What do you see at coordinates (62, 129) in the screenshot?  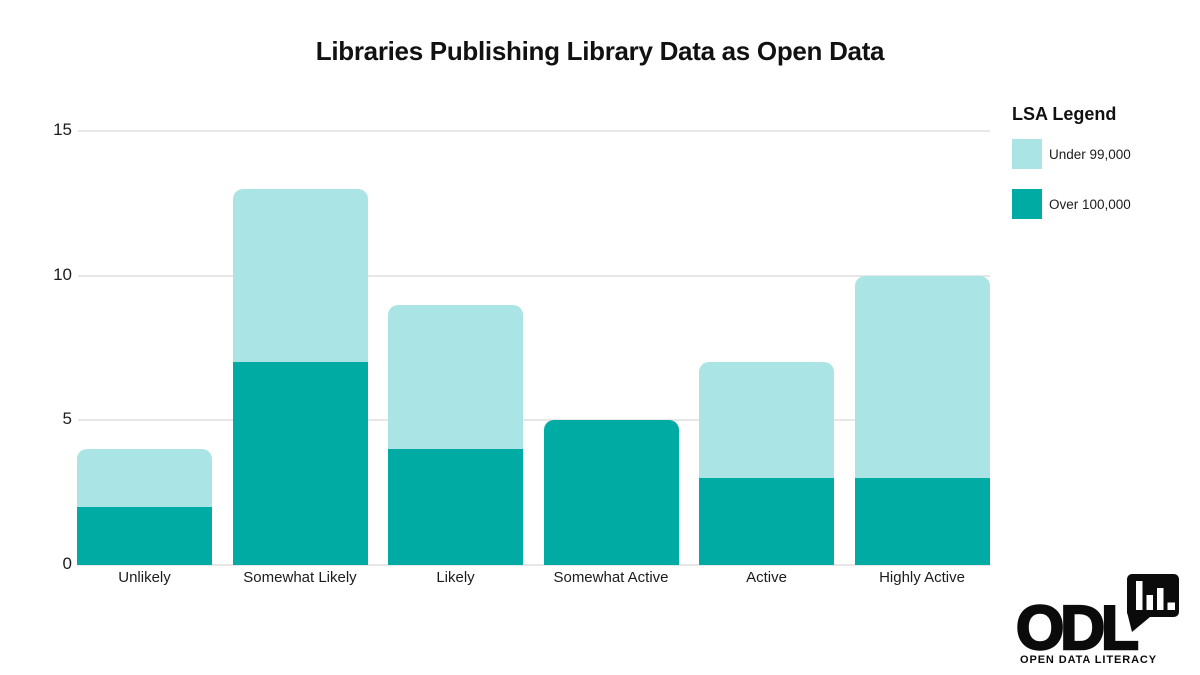 I see `y-axis-tick-15: 15` at bounding box center [62, 129].